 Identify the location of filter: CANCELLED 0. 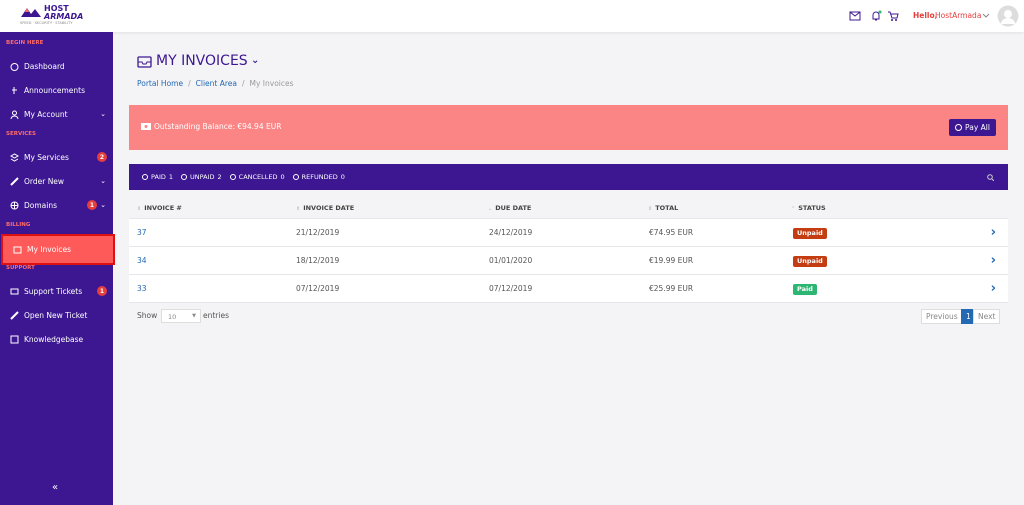
(257, 177).